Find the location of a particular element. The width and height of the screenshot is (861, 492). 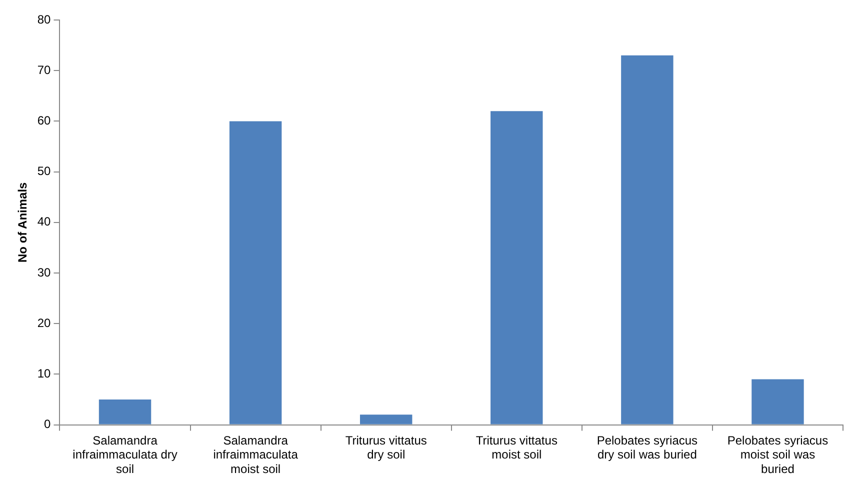

x-tick-label: Salamandra infraimmaculata moist soil is located at coordinates (255, 454).